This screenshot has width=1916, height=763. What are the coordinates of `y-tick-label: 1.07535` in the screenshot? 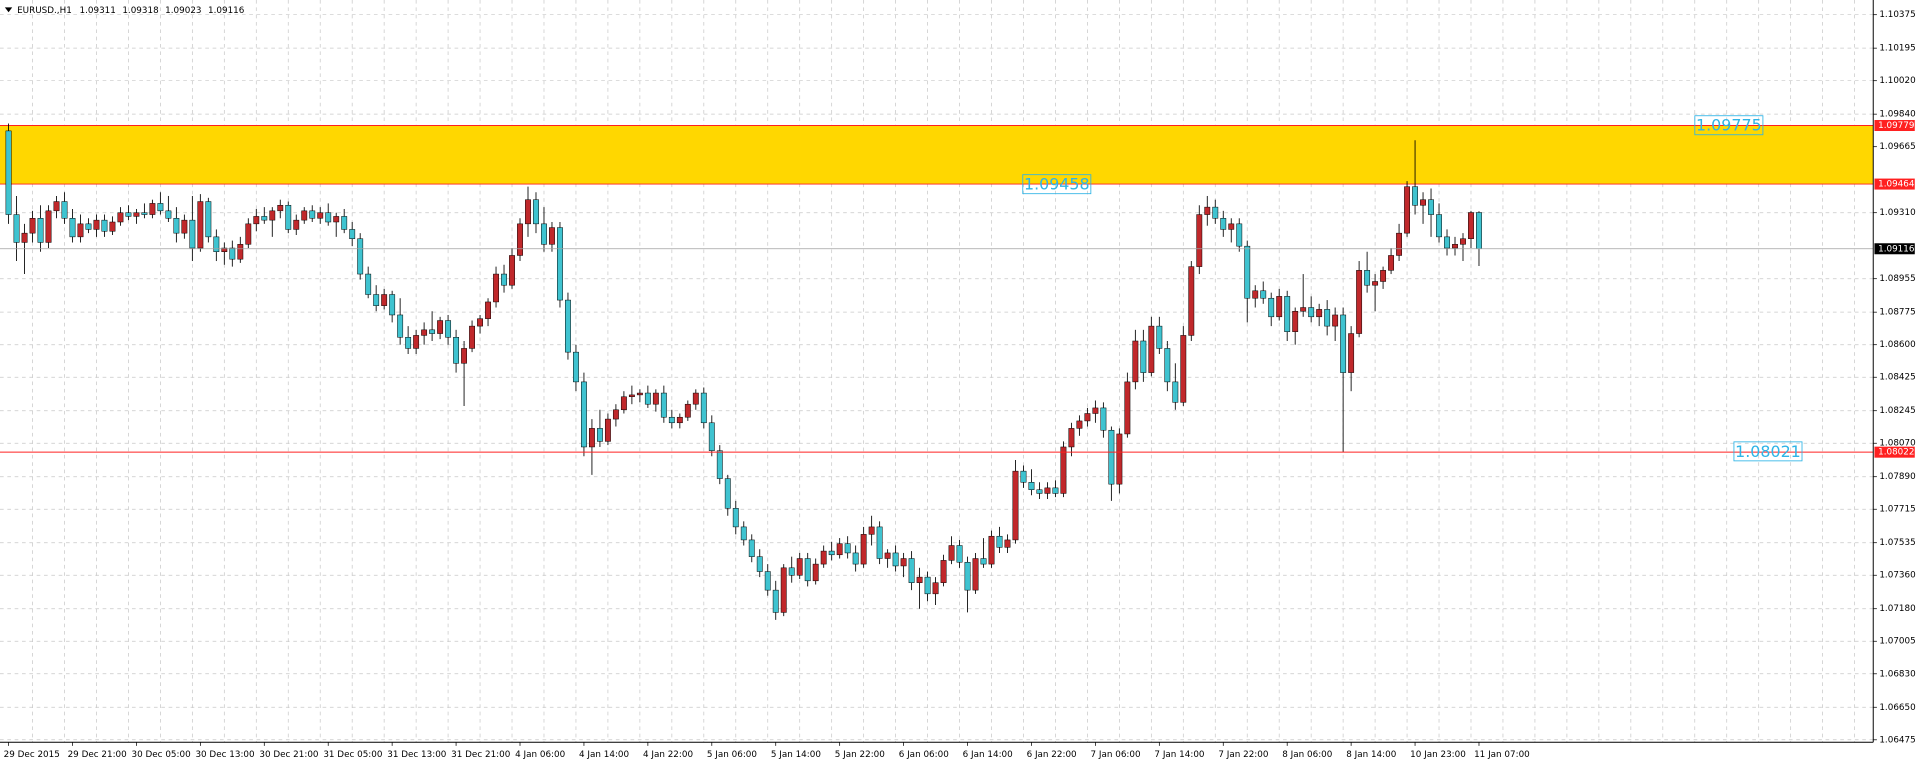 It's located at (1897, 543).